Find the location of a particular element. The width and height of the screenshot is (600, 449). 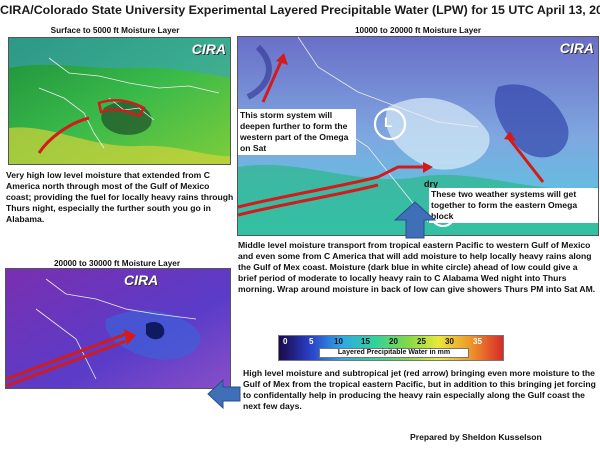

up-arrow-icon is located at coordinates (415, 220).